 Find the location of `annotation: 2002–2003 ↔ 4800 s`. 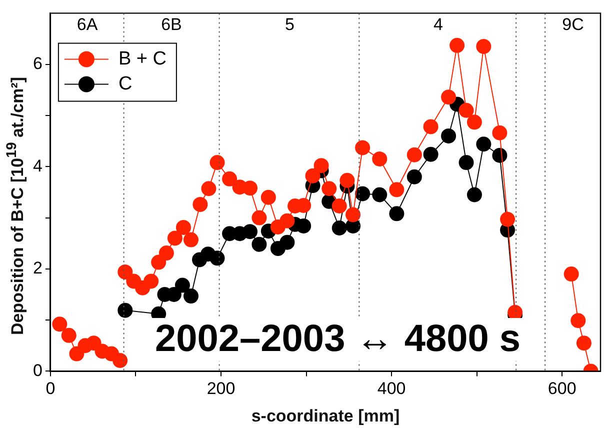

annotation: 2002–2003 ↔ 4800 s is located at coordinates (338, 339).